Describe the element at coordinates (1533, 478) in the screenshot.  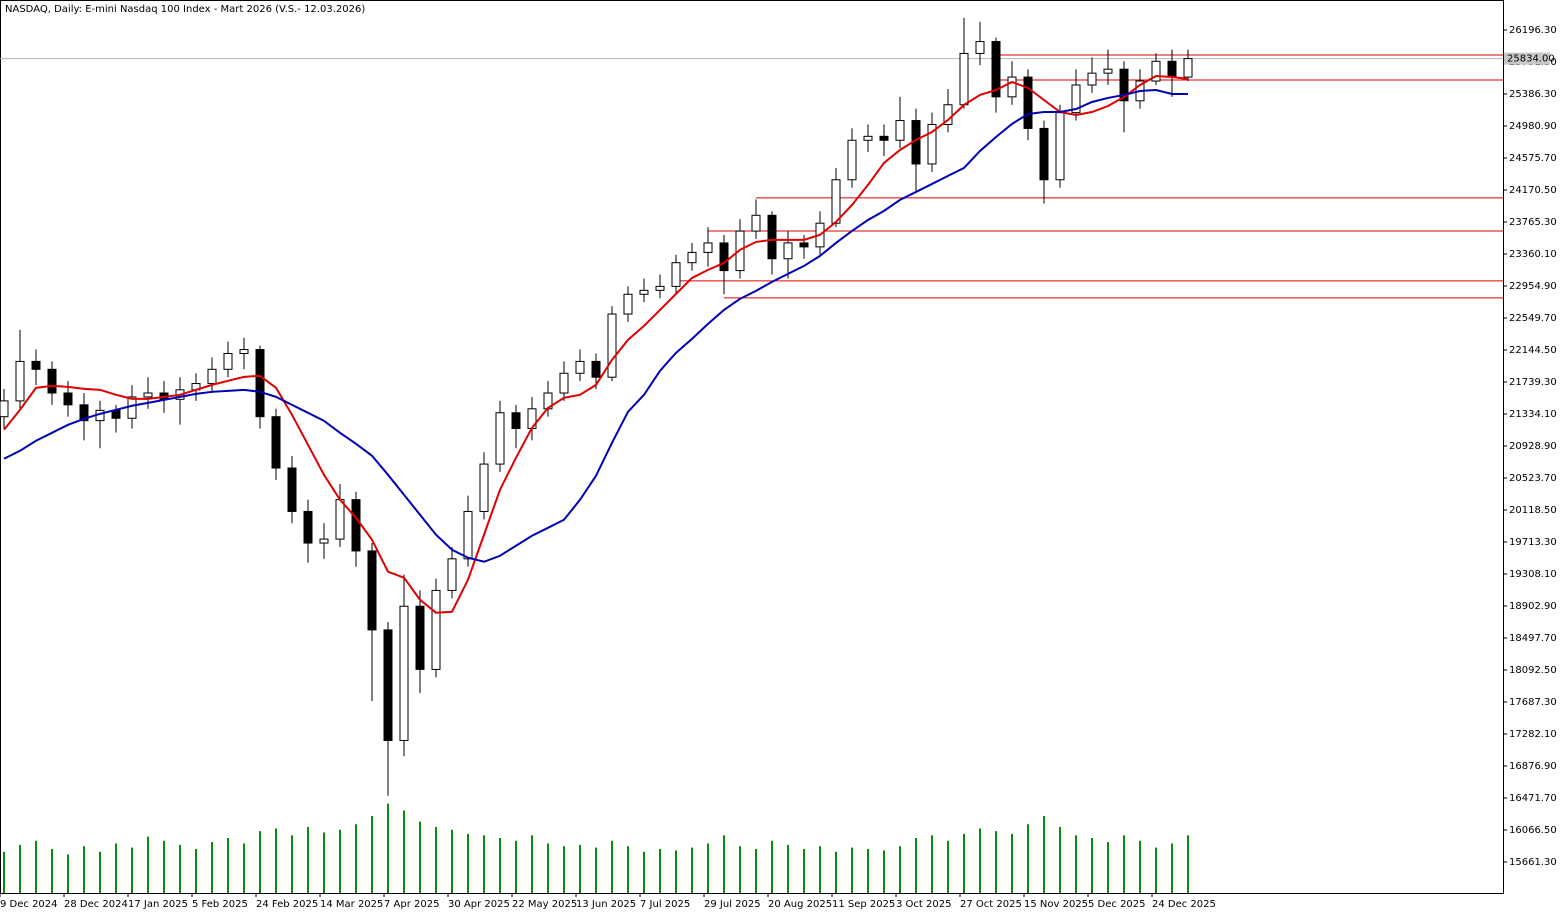
I see `y-tick-label: 20523.70` at that location.